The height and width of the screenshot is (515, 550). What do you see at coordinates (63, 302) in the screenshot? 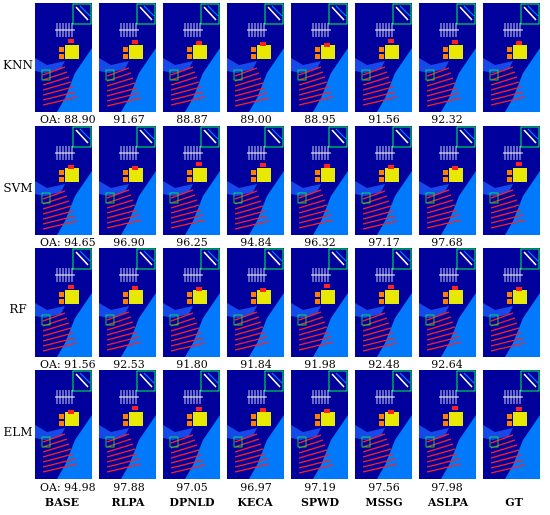
I see `classification-map-rf-base` at bounding box center [63, 302].